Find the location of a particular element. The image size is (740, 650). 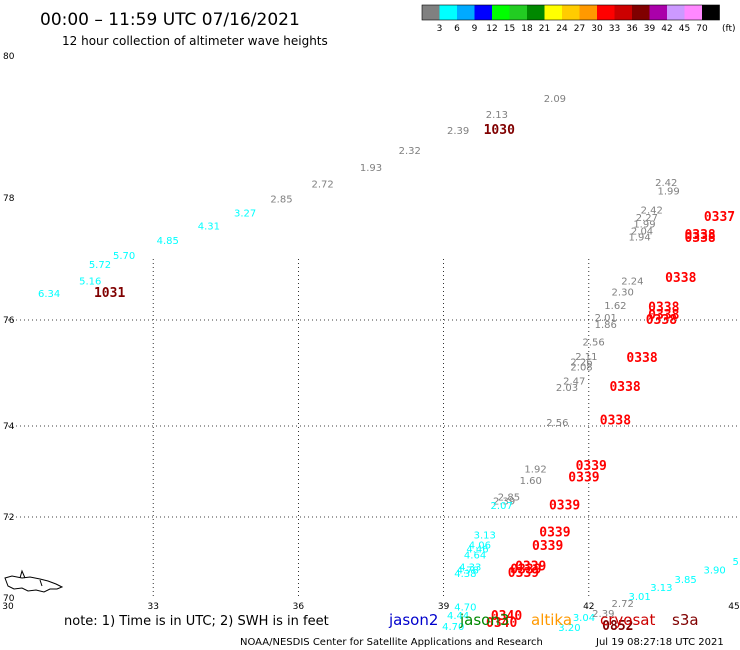

swh-label: 1.99 is located at coordinates (669, 191).